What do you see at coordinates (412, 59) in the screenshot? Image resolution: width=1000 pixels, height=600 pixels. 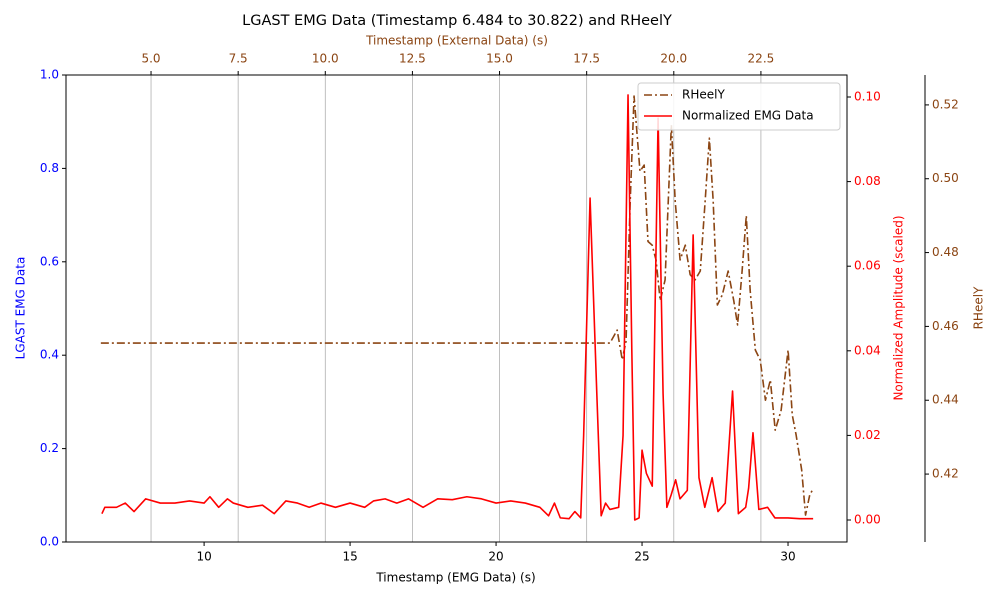 I see `x2-tick-label: 12.5` at bounding box center [412, 59].